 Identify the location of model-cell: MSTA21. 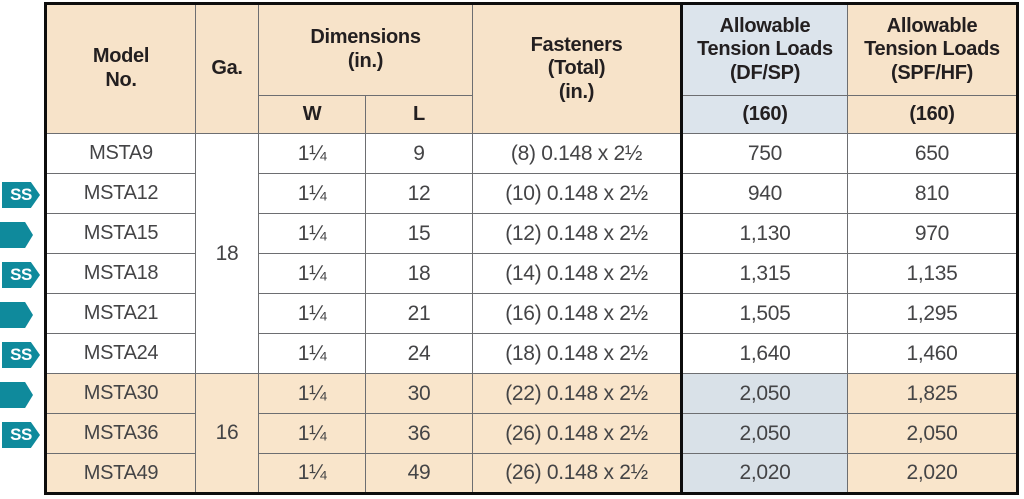
(120, 313).